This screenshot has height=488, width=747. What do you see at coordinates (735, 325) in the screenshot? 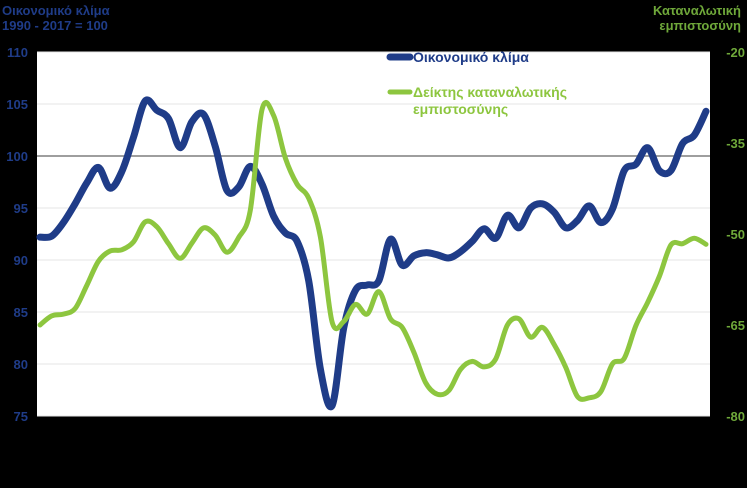
I see `right-tick-label: -65` at bounding box center [735, 325].